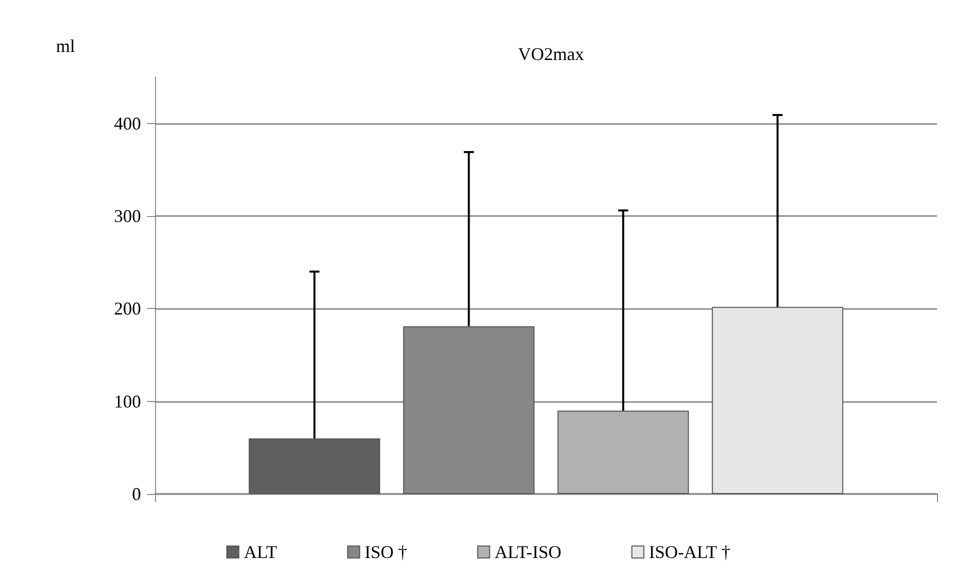 The height and width of the screenshot is (578, 957). What do you see at coordinates (127, 216) in the screenshot?
I see `y-tick-label: 300` at bounding box center [127, 216].